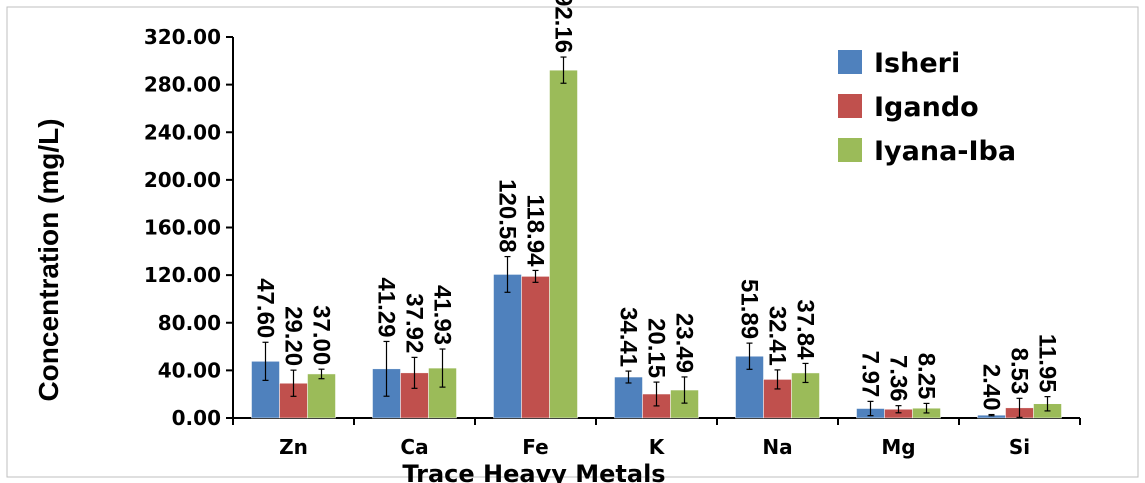 The width and height of the screenshot is (1145, 483). I want to click on x-category-label: K, so click(657, 447).